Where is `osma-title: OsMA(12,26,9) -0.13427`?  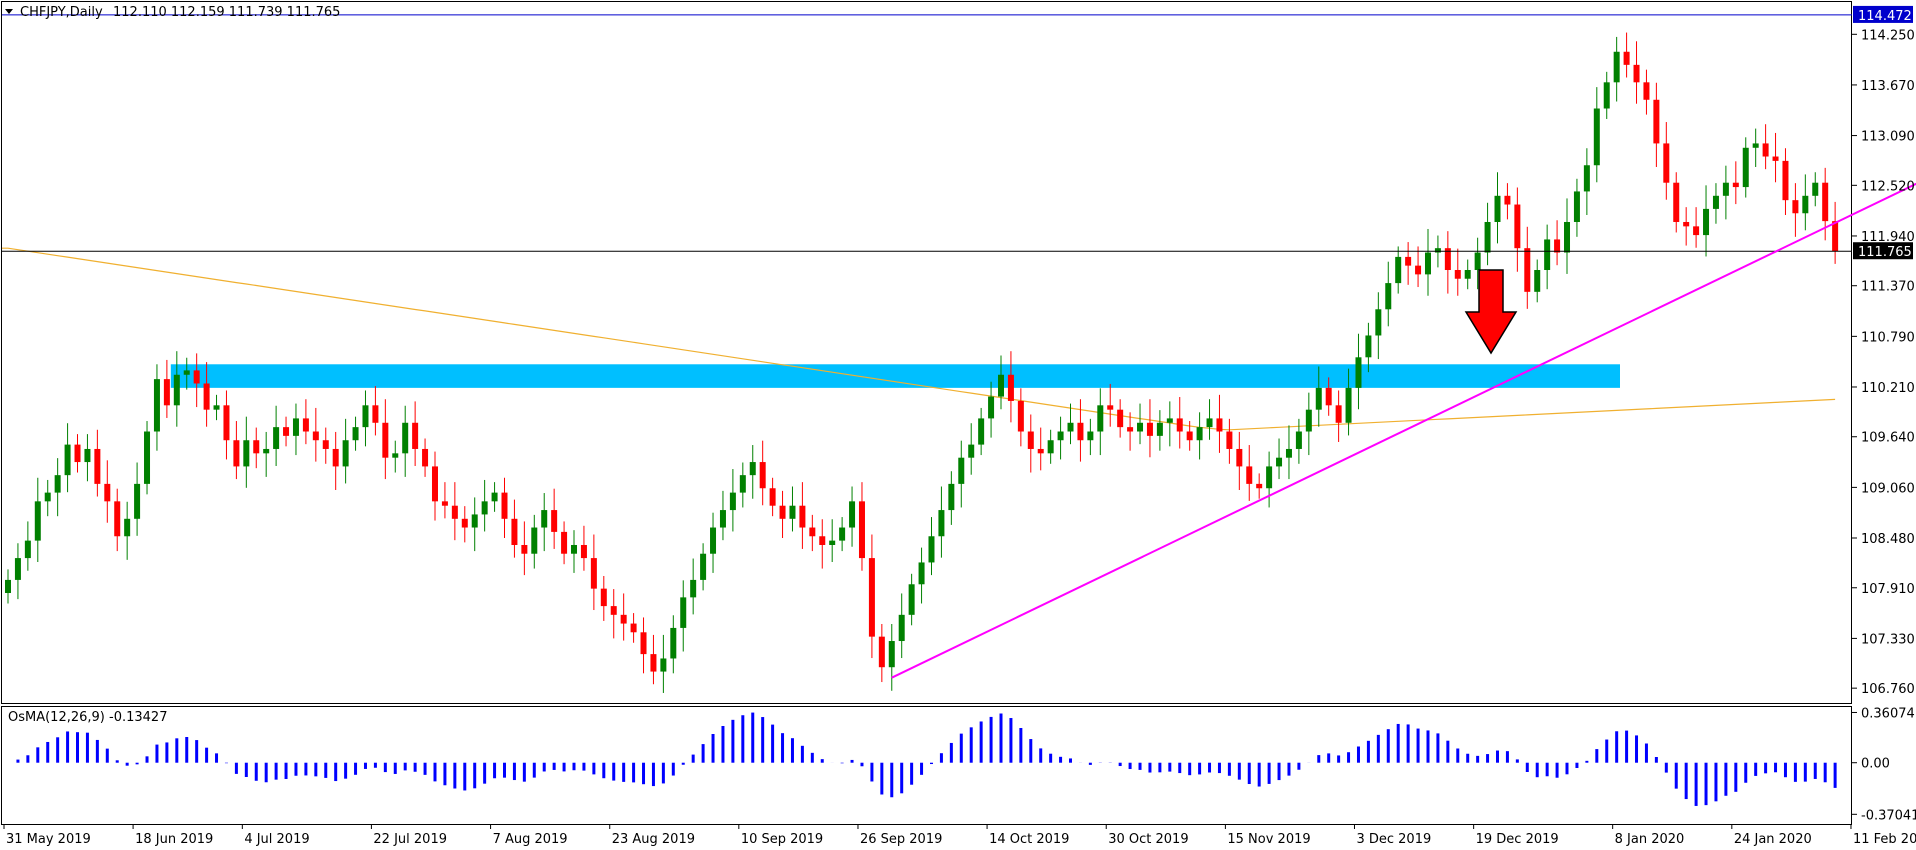
osma-title: OsMA(12,26,9) -0.13427 is located at coordinates (87, 717).